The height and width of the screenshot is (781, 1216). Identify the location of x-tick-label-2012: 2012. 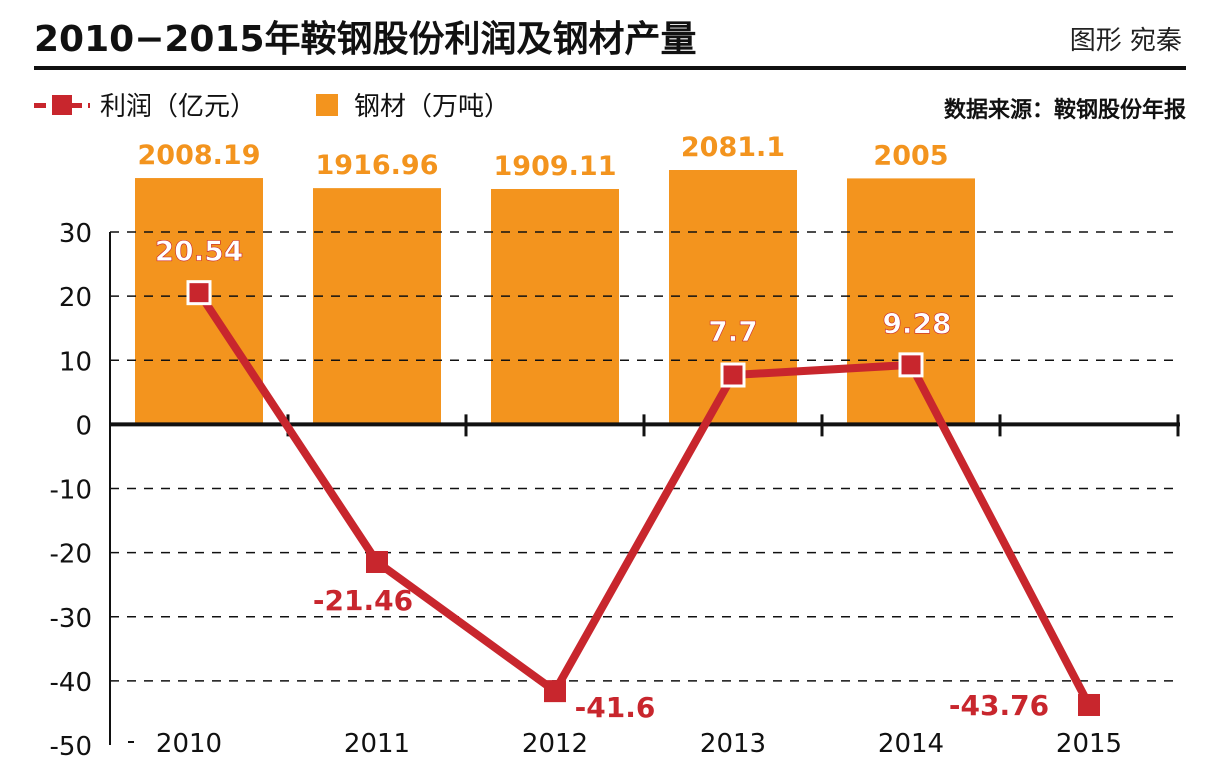
(555, 744).